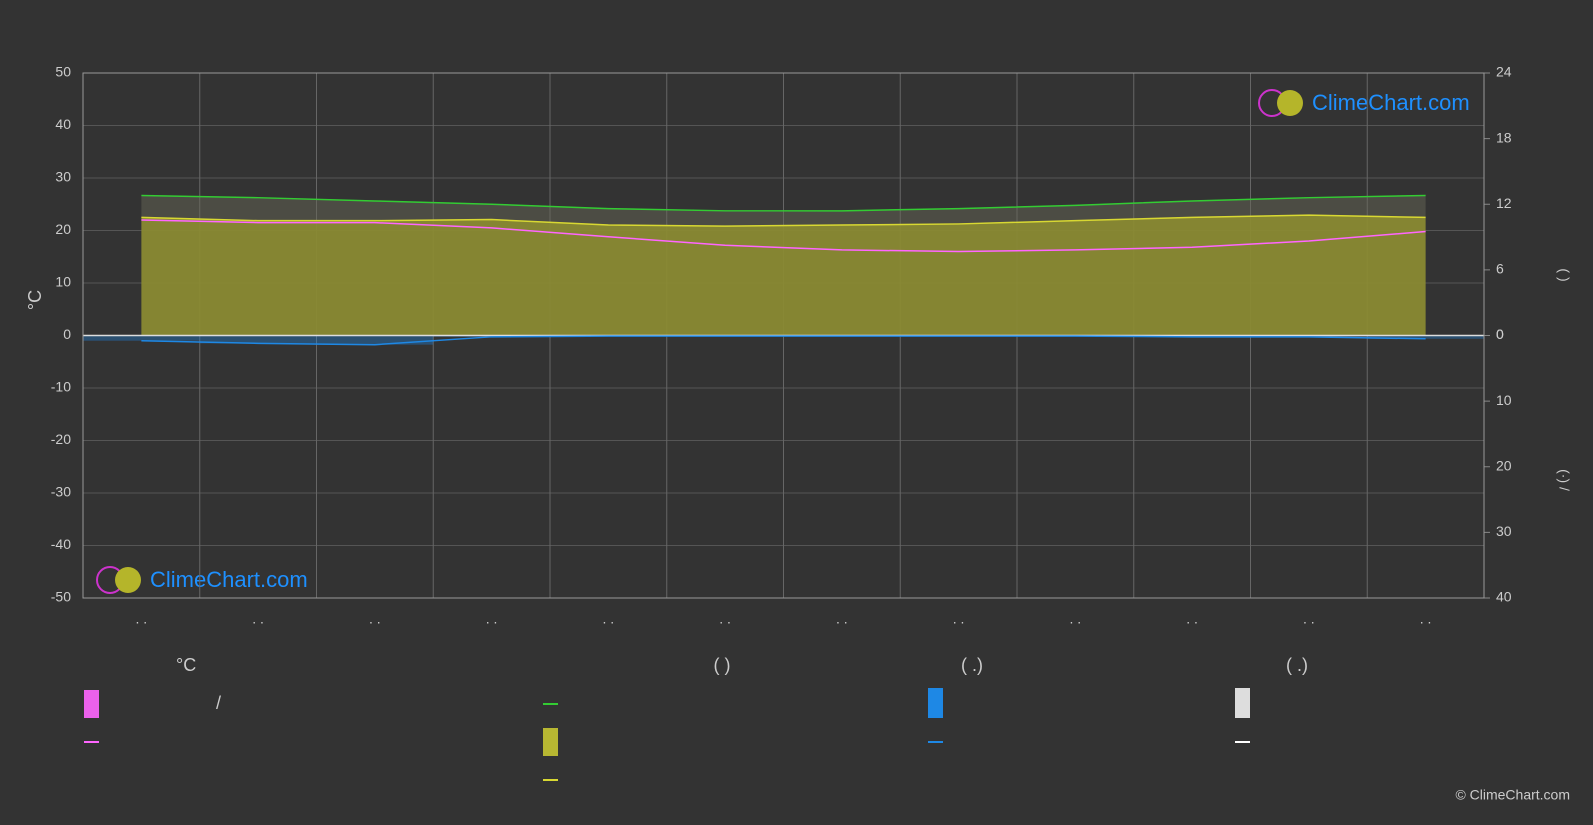 This screenshot has width=1593, height=825. I want to click on logo-bottom: ClimeChart.com, so click(202, 580).